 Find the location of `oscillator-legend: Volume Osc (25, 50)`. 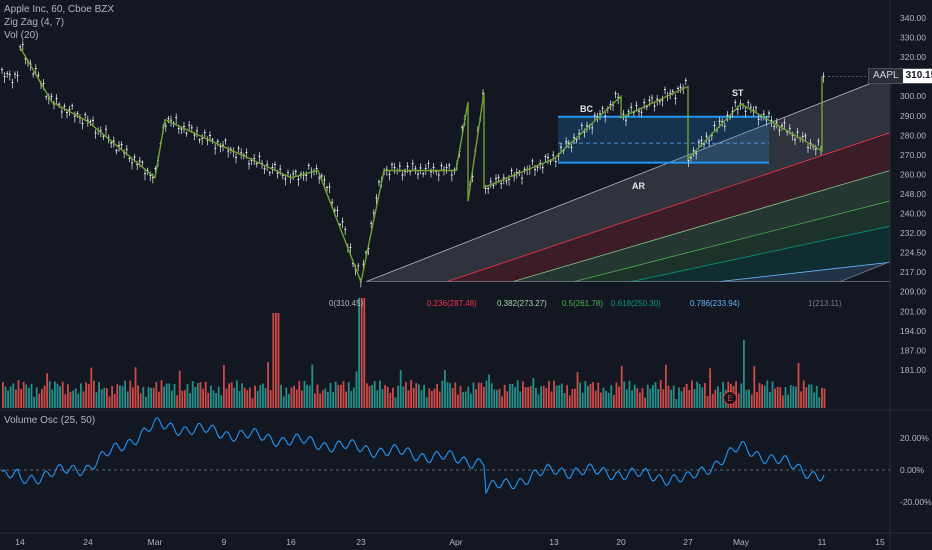

oscillator-legend: Volume Osc (25, 50) is located at coordinates (50, 420).